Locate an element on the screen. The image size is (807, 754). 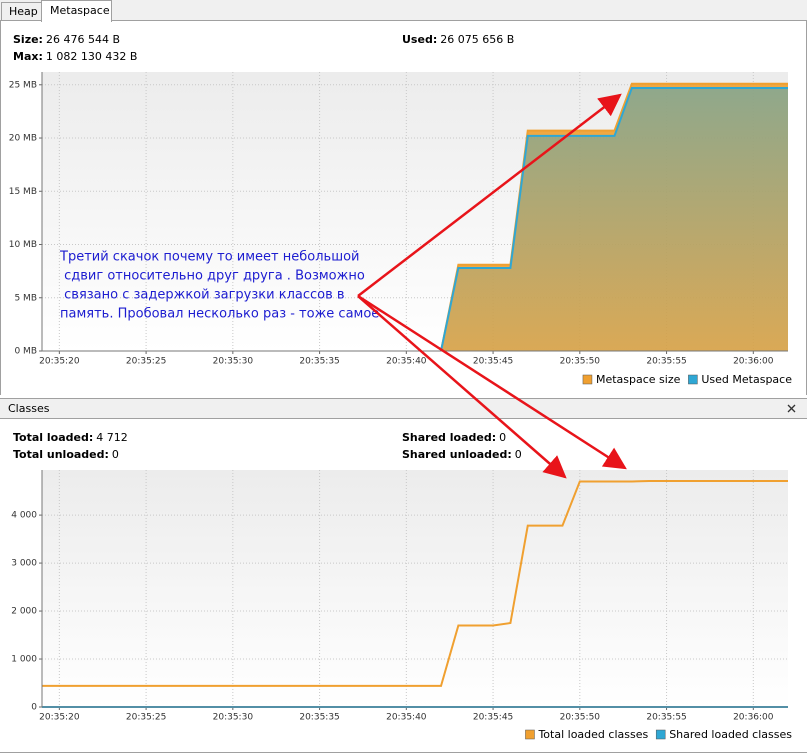
section-title: Classes is located at coordinates (29, 408).